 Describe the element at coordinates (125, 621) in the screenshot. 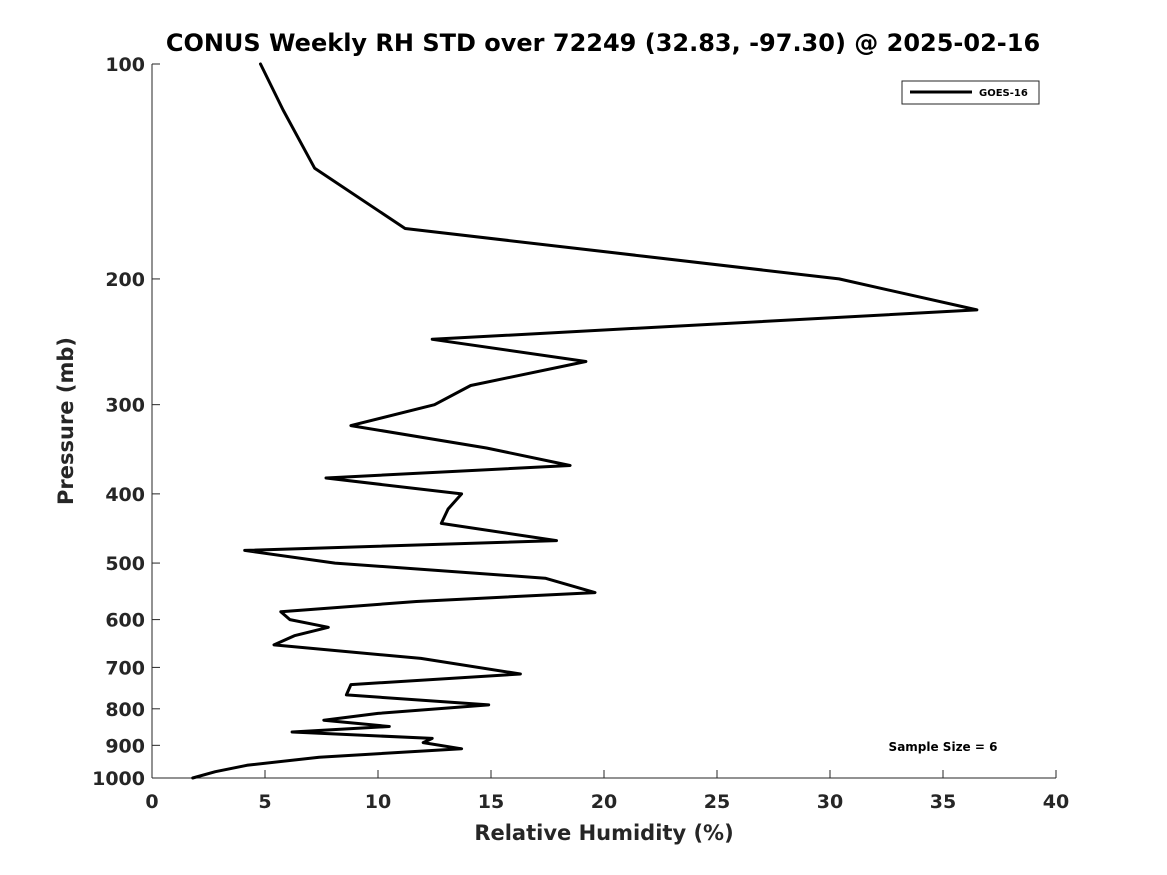

I see `y-tick-label: 600` at that location.